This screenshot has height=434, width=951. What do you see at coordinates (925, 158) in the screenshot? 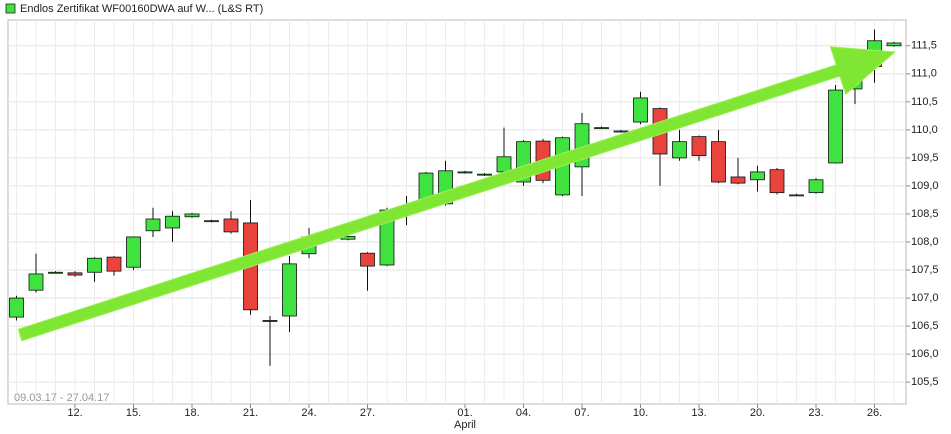
I see `y-tick-label: 109,5` at bounding box center [925, 158].